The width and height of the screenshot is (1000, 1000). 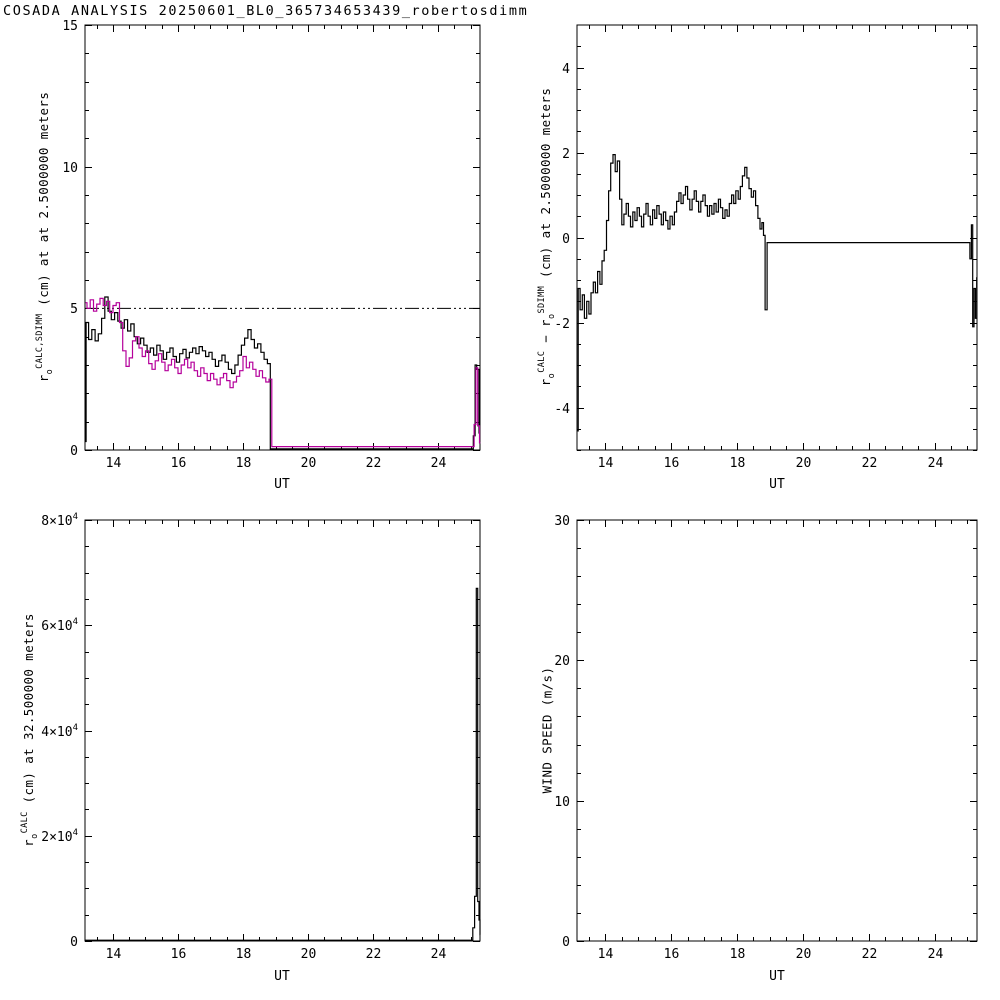 What do you see at coordinates (59, 625) in the screenshot?
I see `y-tick-label: 6×10⁴` at bounding box center [59, 625].